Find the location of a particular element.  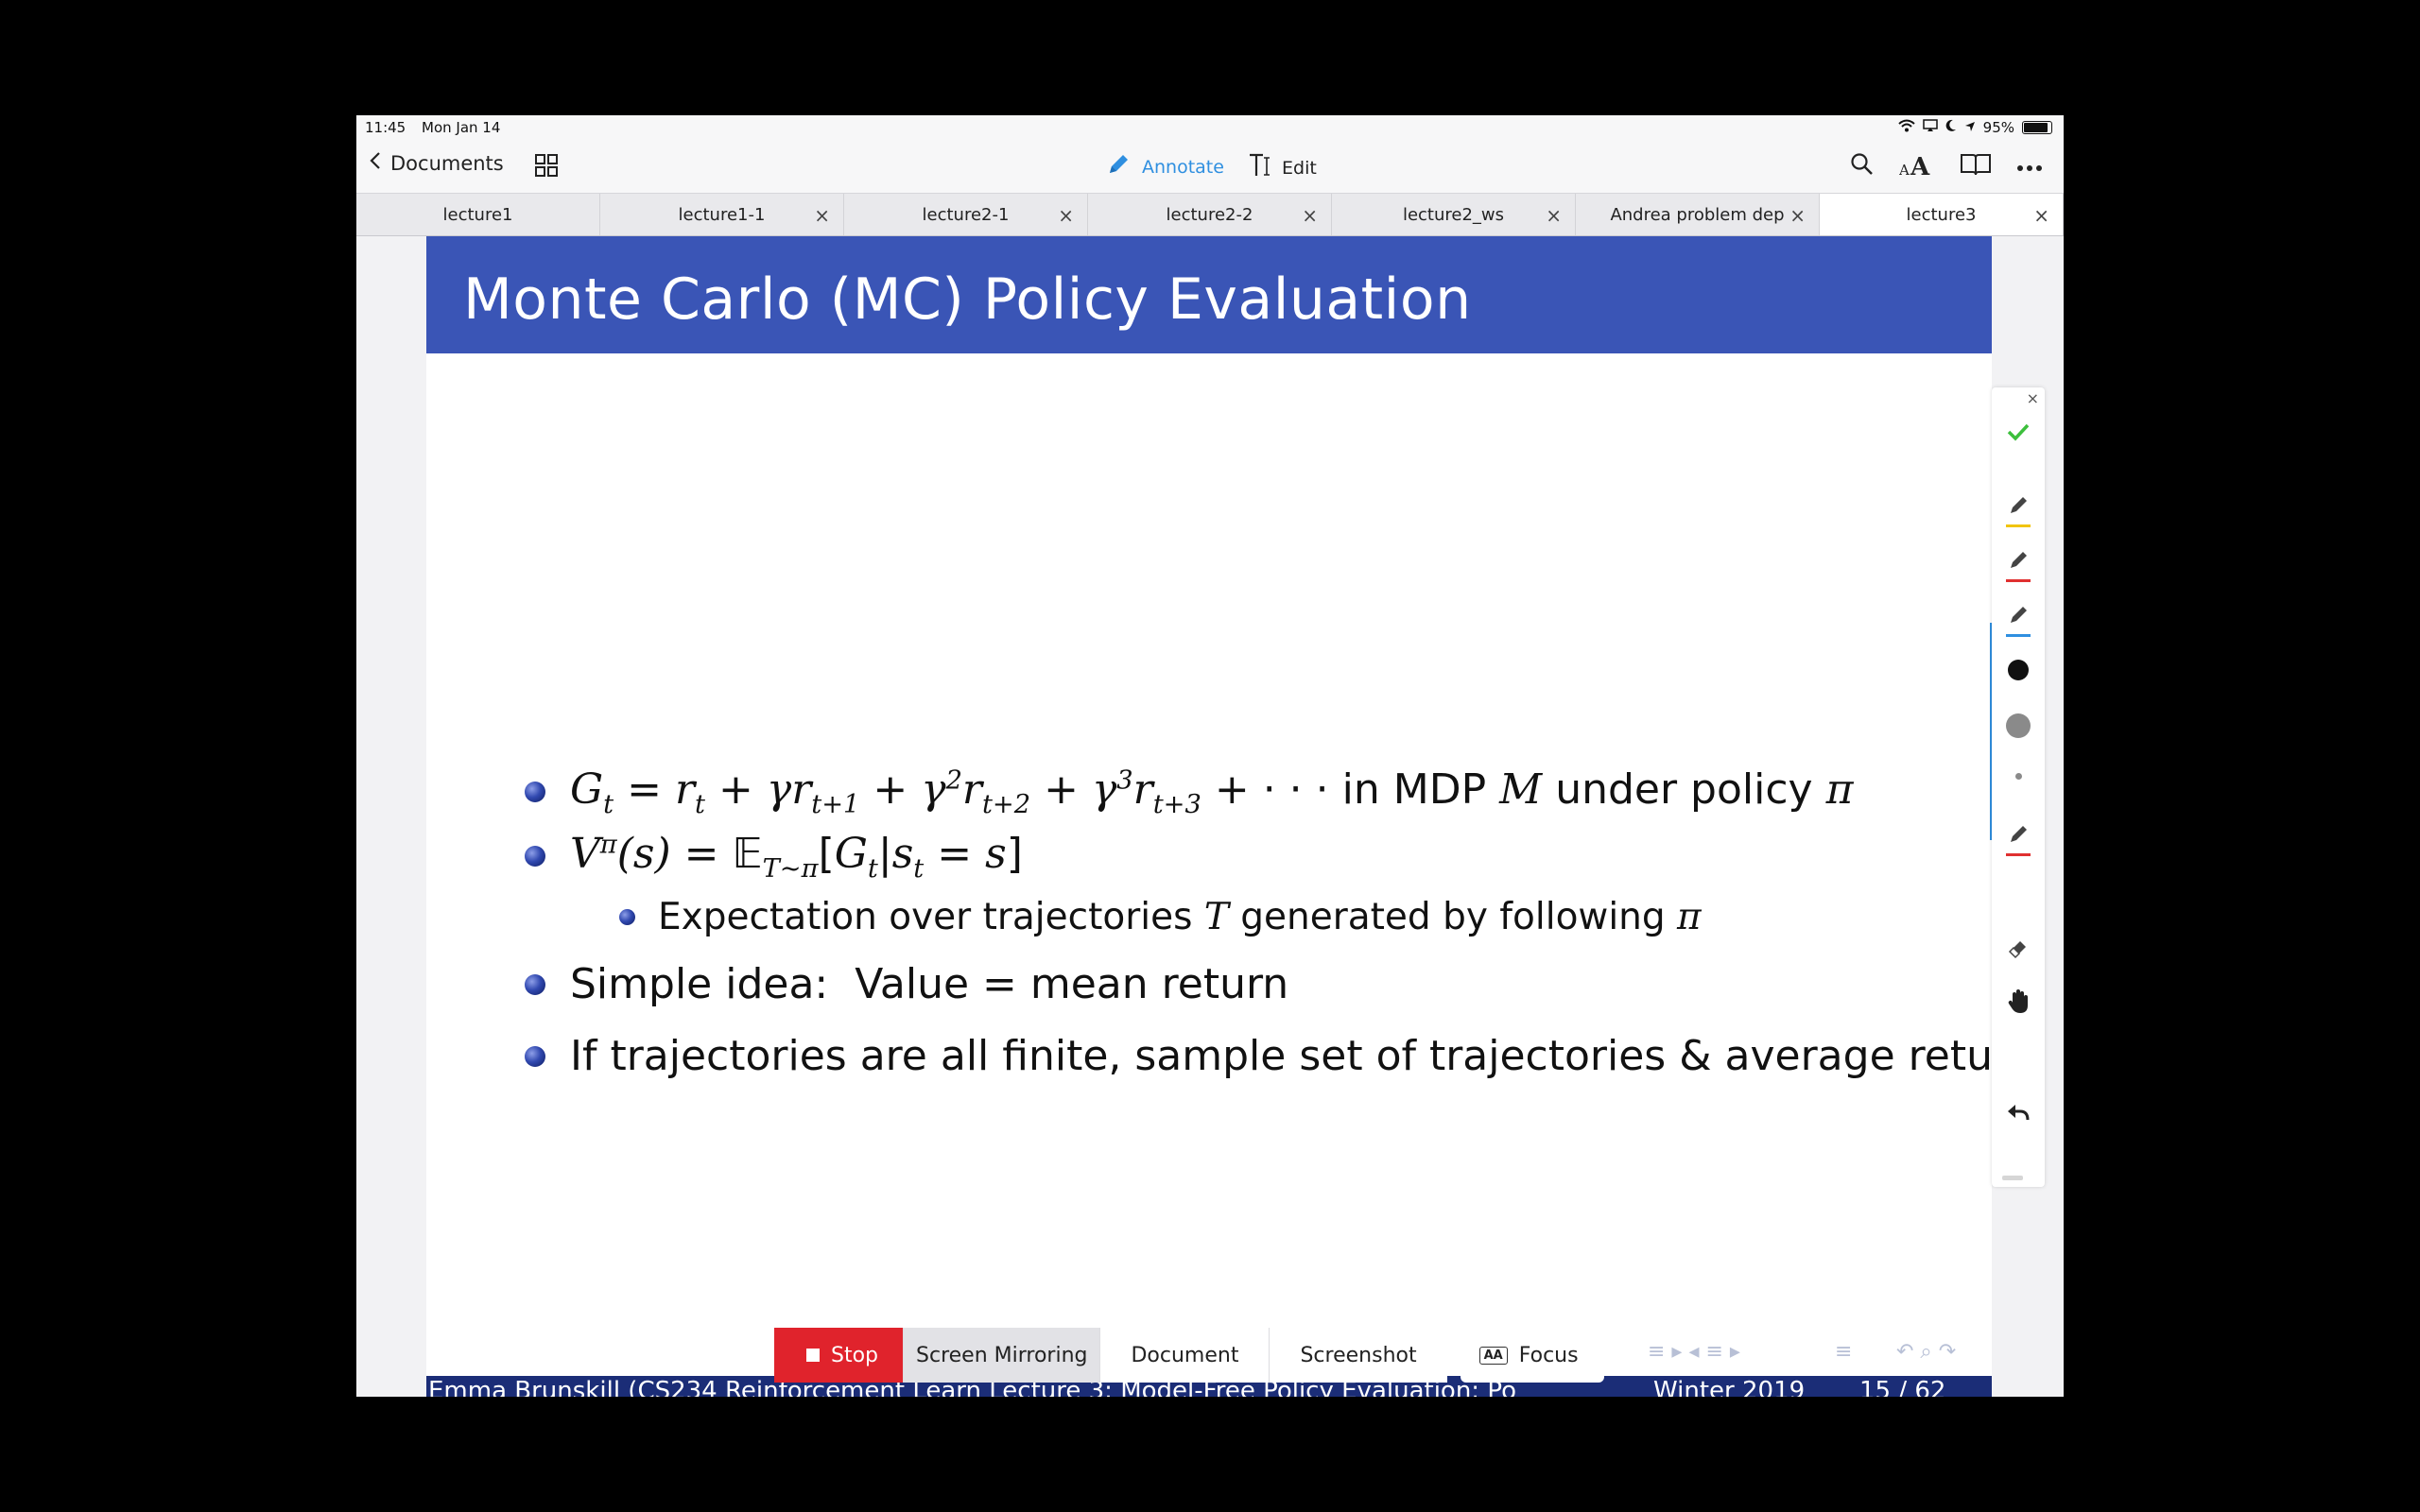

color-gray-swatch is located at coordinates (2019, 725).